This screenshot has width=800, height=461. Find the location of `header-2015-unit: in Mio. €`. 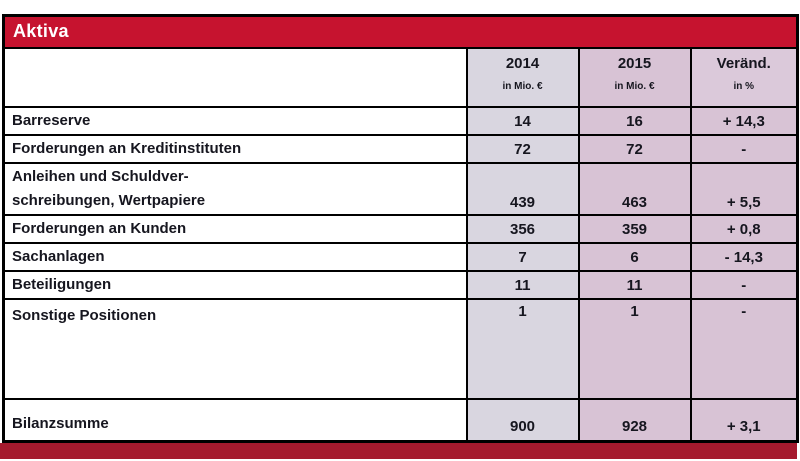

header-2015-unit: in Mio. € is located at coordinates (634, 86).